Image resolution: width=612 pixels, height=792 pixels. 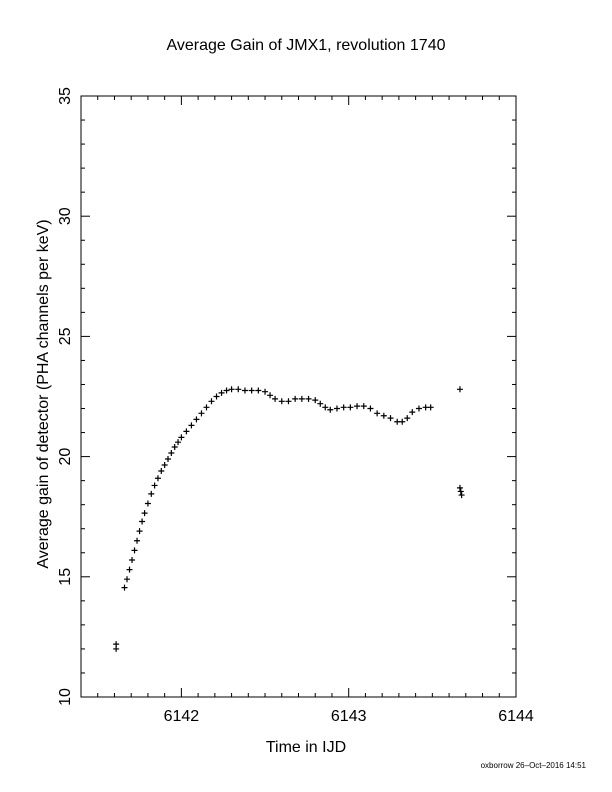 What do you see at coordinates (306, 747) in the screenshot?
I see `x-axis-label: Time in IJD` at bounding box center [306, 747].